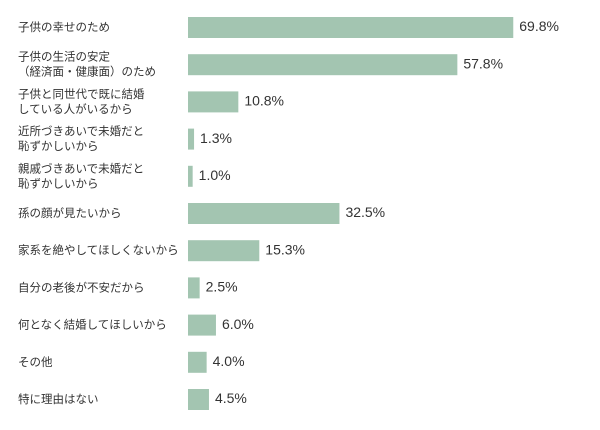  I want to click on category-label-line: 特に理由はない, so click(58, 399).